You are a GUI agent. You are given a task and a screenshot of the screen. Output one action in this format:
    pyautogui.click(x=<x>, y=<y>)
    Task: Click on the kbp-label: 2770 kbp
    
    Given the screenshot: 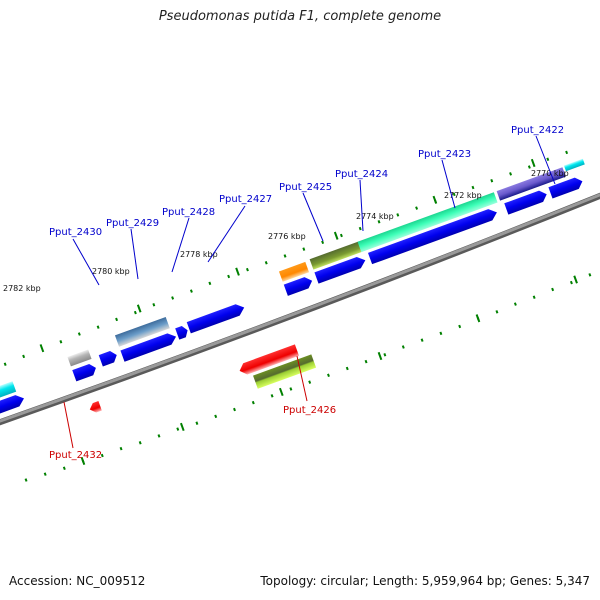 What is the action you would take?
    pyautogui.click(x=550, y=173)
    